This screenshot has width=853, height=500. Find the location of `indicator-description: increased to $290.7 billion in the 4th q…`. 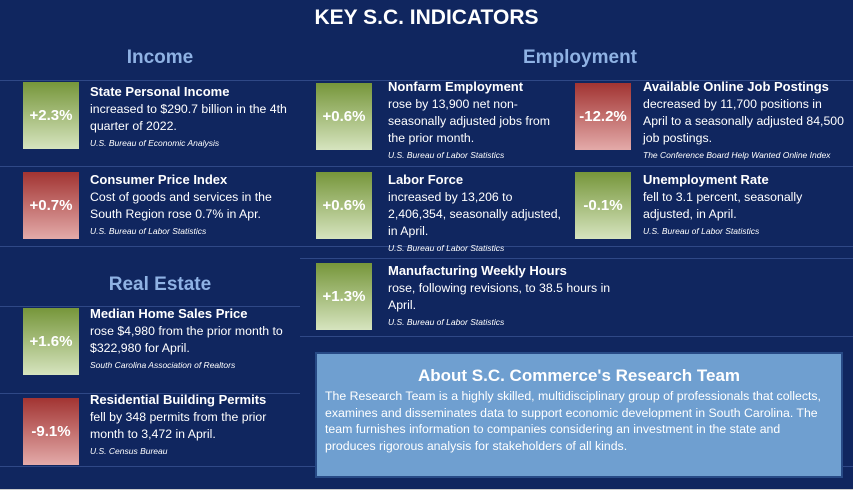

indicator-description: increased to $290.7 billion in the 4th q… is located at coordinates (188, 117).